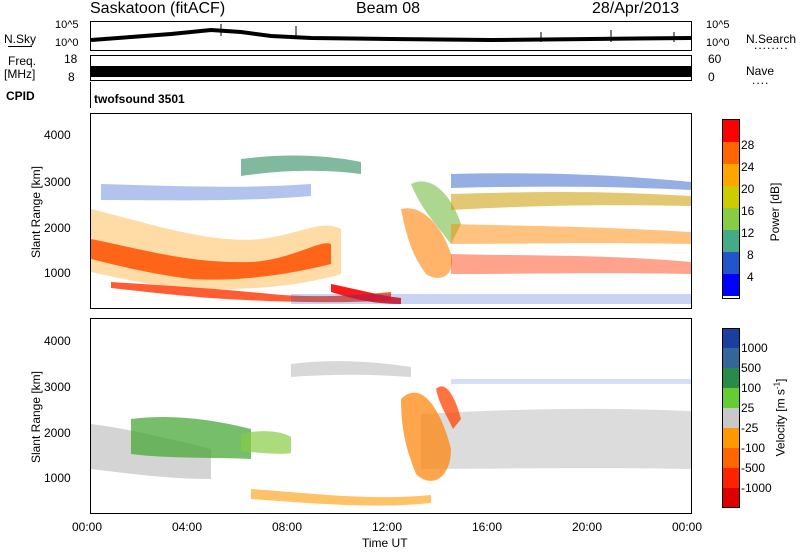 The image size is (800, 554). Describe the element at coordinates (751, 368) in the screenshot. I see `velocity-cb-tick-500: 500` at that location.